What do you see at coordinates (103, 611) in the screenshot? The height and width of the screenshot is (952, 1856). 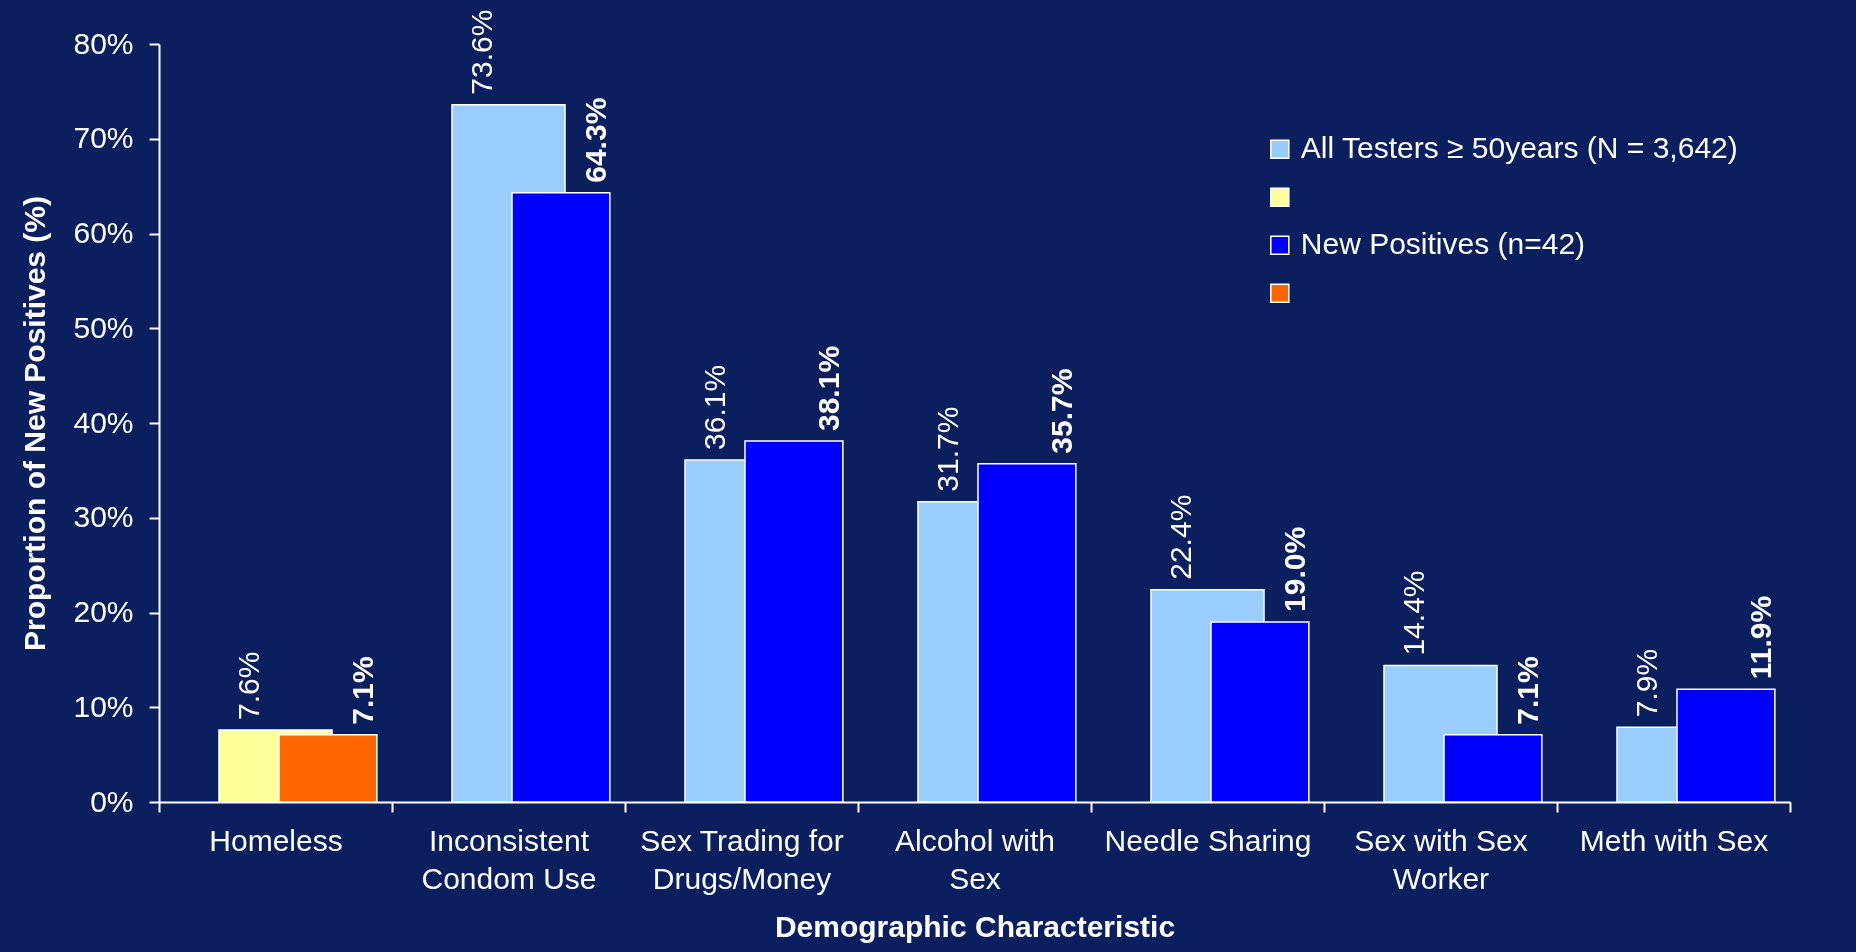 I see `y-tick-label: 20%` at bounding box center [103, 611].